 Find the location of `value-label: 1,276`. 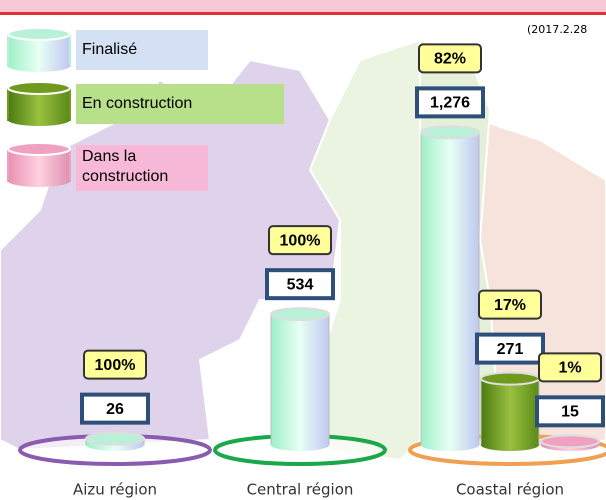

value-label: 1,276 is located at coordinates (450, 103).